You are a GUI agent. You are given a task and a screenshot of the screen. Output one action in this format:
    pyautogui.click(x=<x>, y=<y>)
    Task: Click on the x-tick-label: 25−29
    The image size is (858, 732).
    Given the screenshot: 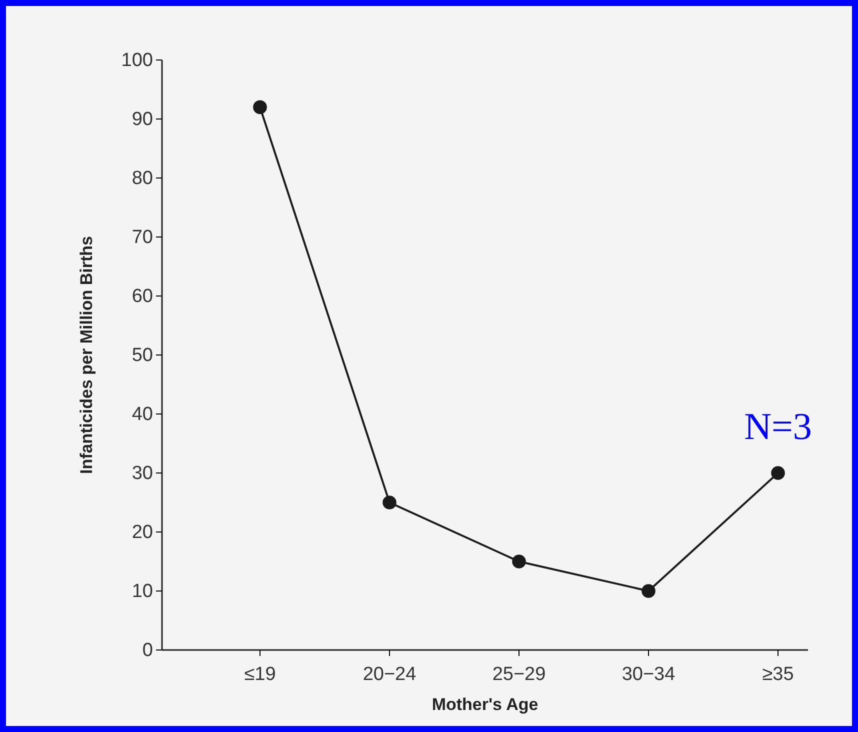 What is the action you would take?
    pyautogui.click(x=519, y=674)
    